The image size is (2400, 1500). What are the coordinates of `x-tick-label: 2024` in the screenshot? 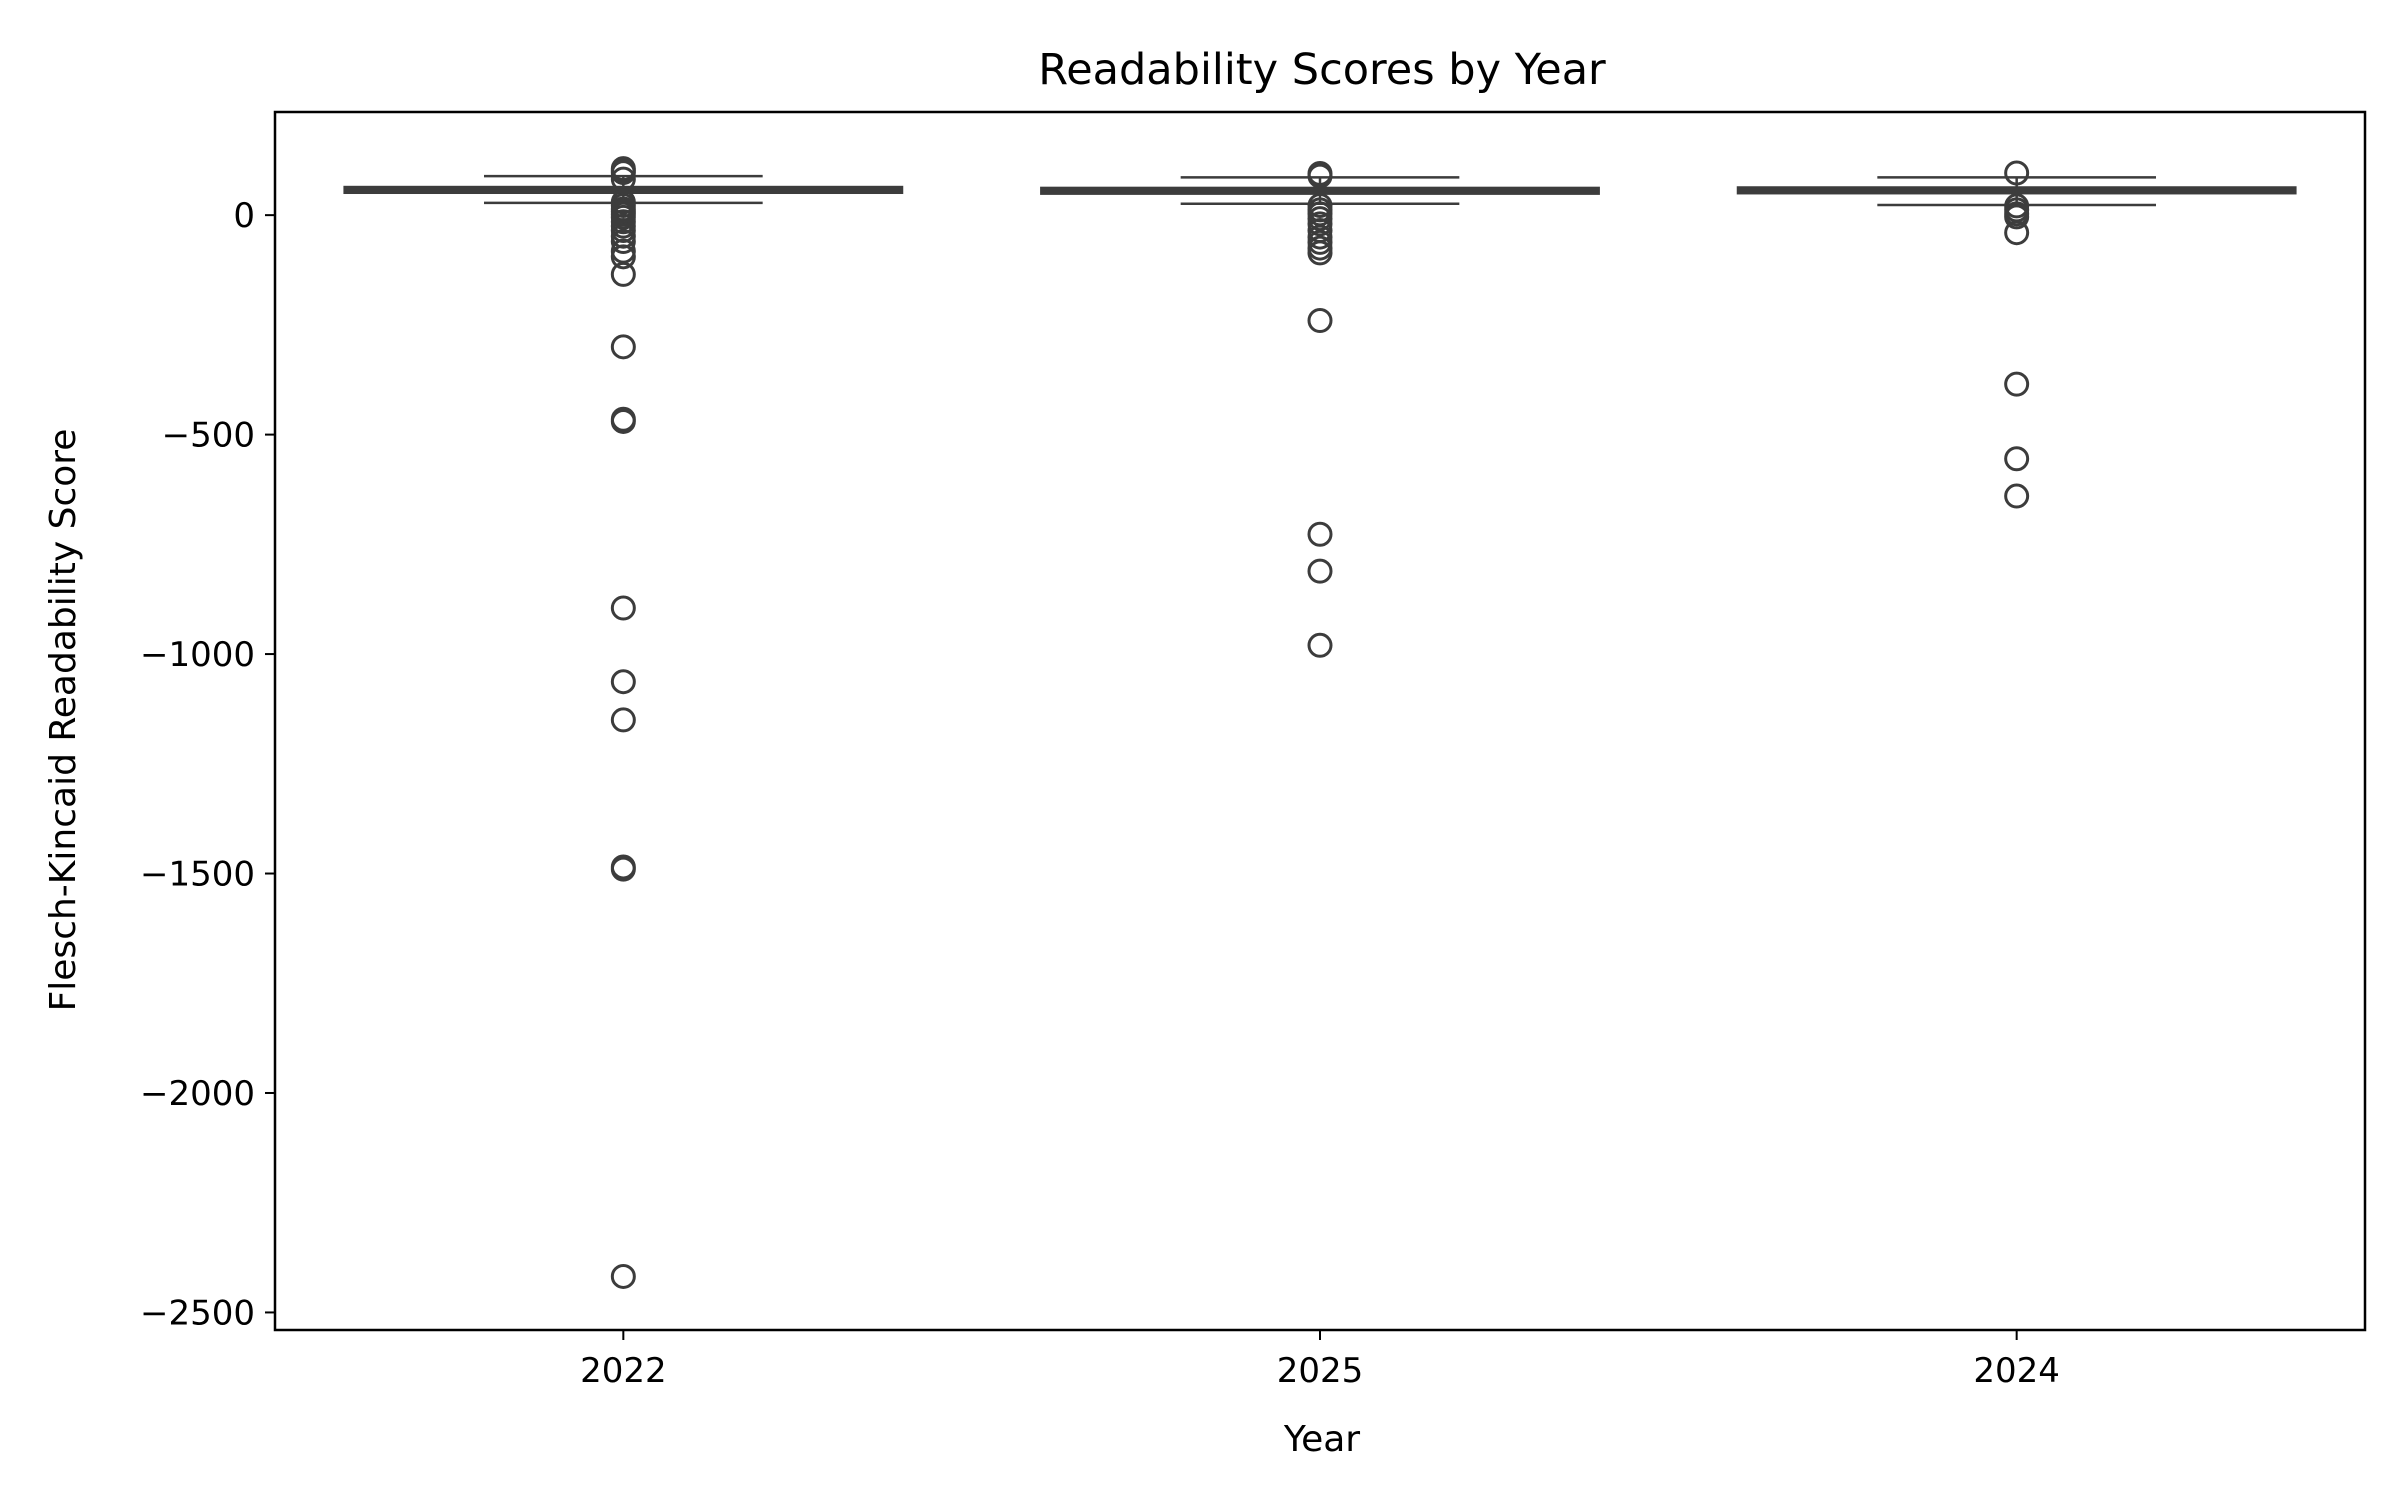 It's located at (2016, 1371).